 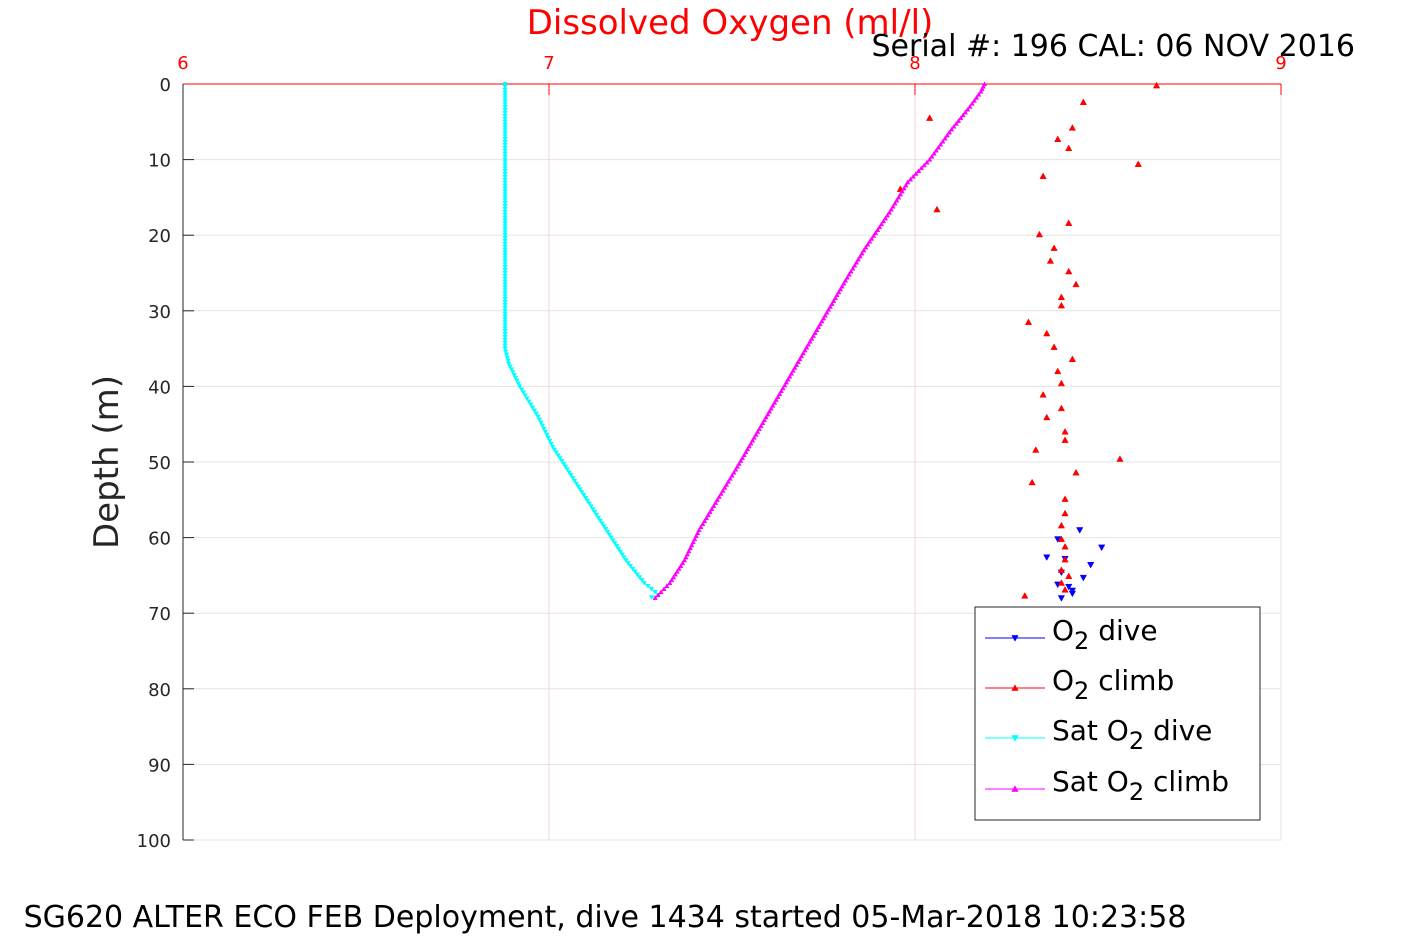 I want to click on y-tick-label: 20, so click(x=159, y=236).